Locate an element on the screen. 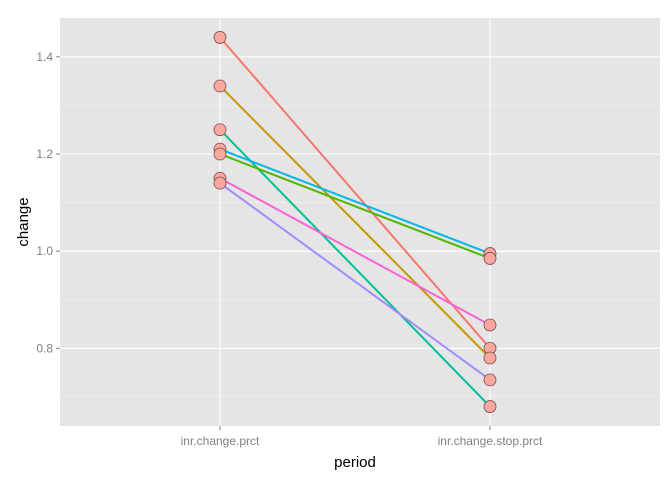  x-tick-label: inr.change.stop.prct is located at coordinates (490, 441).